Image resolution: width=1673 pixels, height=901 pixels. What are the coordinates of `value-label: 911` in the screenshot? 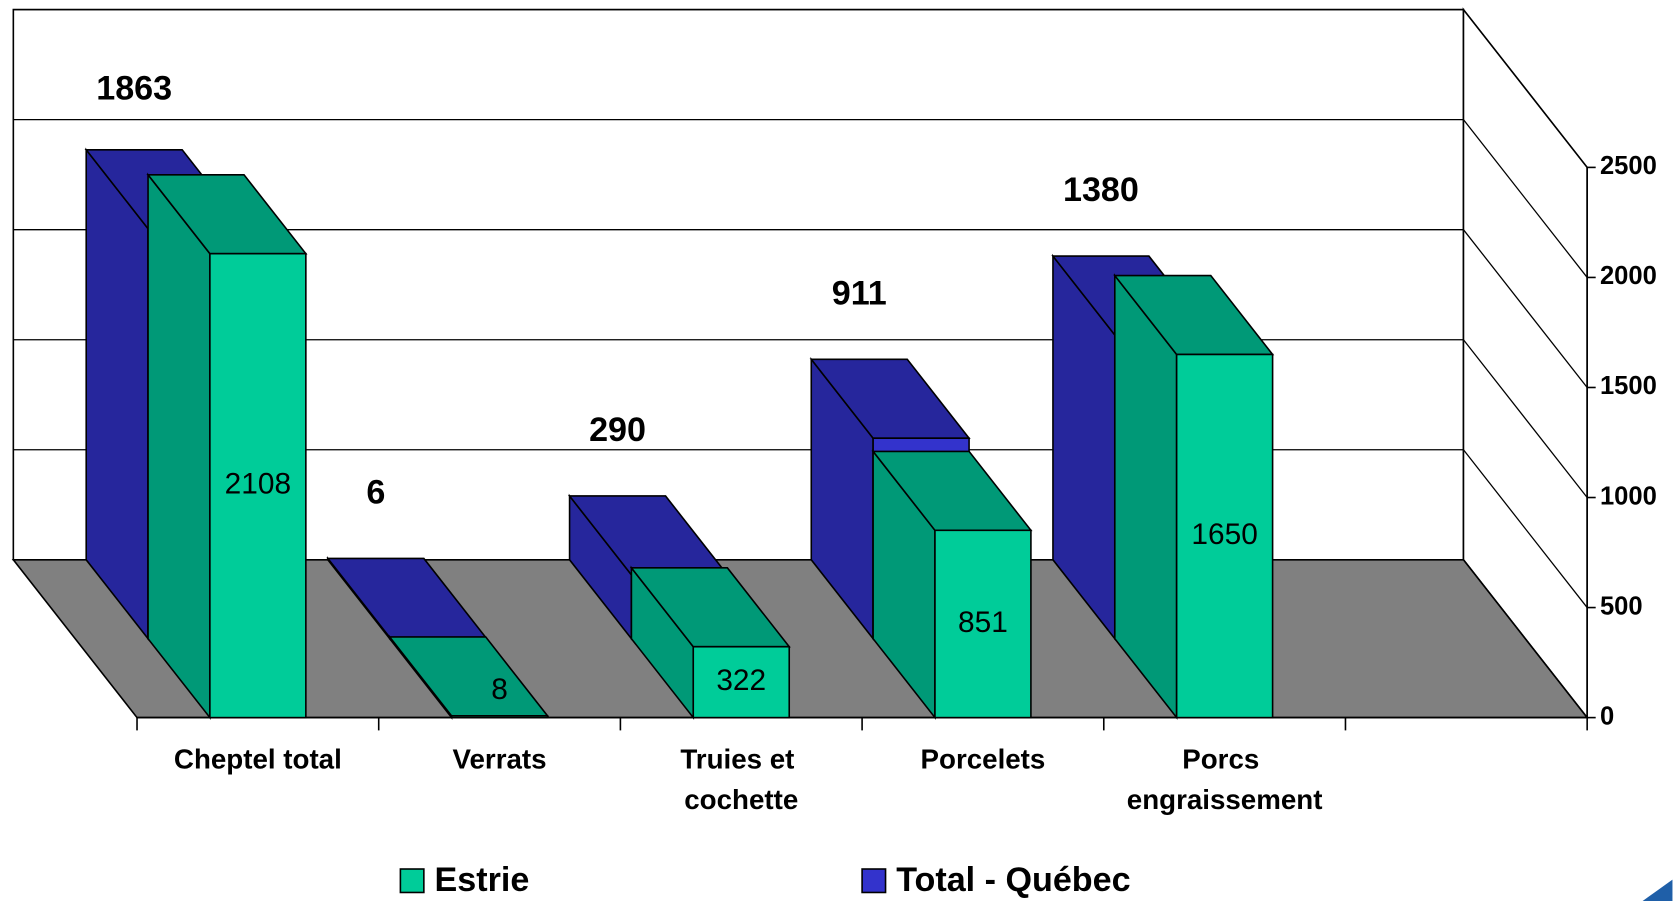 It's located at (859, 293).